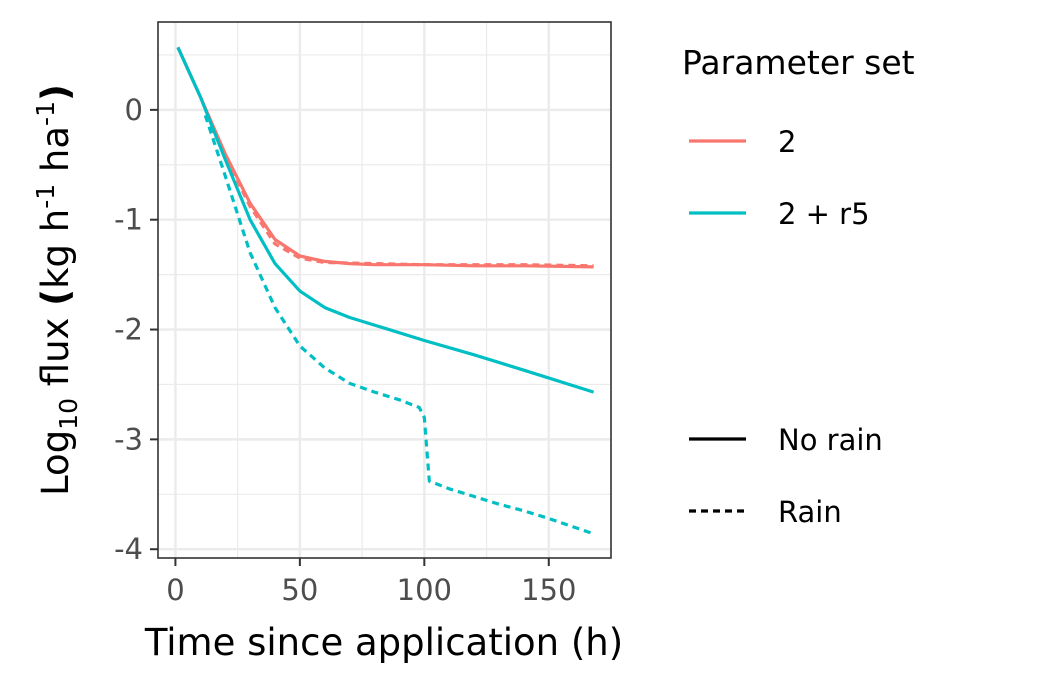 This screenshot has width=1050, height=690. Describe the element at coordinates (57, 290) in the screenshot. I see `y-axis-title: Log10 flux (kg h-1 ha-1)` at that location.